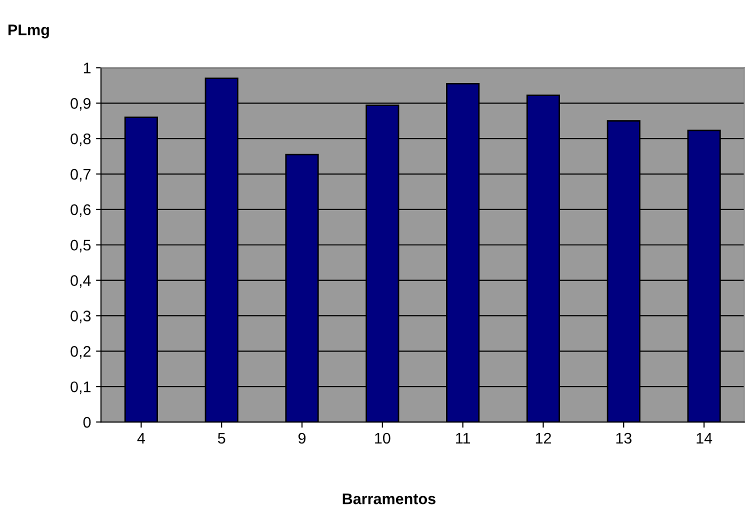 Image resolution: width=748 pixels, height=521 pixels. What do you see at coordinates (80, 317) in the screenshot?
I see `y-tick-label: 0,3` at bounding box center [80, 317].